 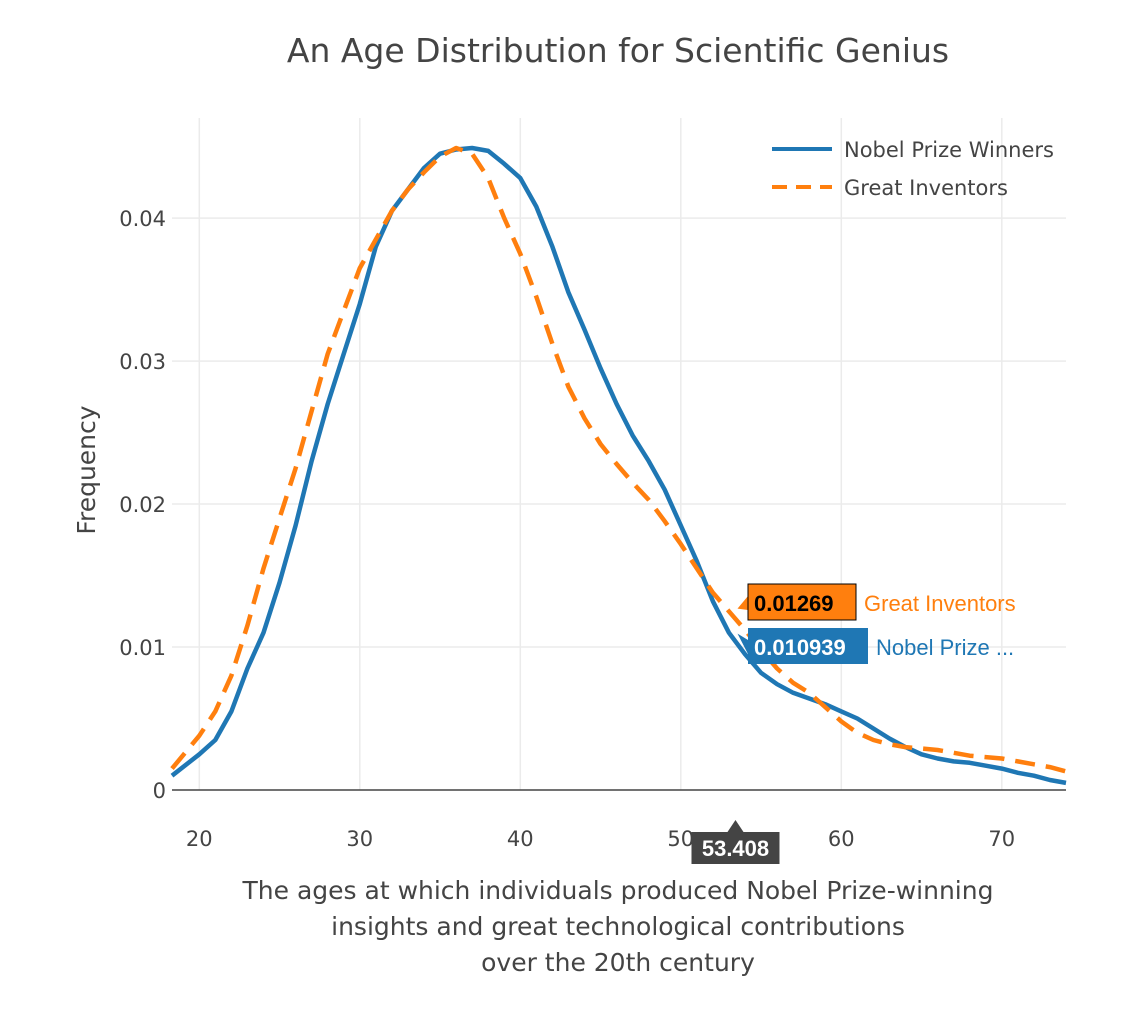 What do you see at coordinates (142, 648) in the screenshot?
I see `y-tick-label-0.01: 0.01` at bounding box center [142, 648].